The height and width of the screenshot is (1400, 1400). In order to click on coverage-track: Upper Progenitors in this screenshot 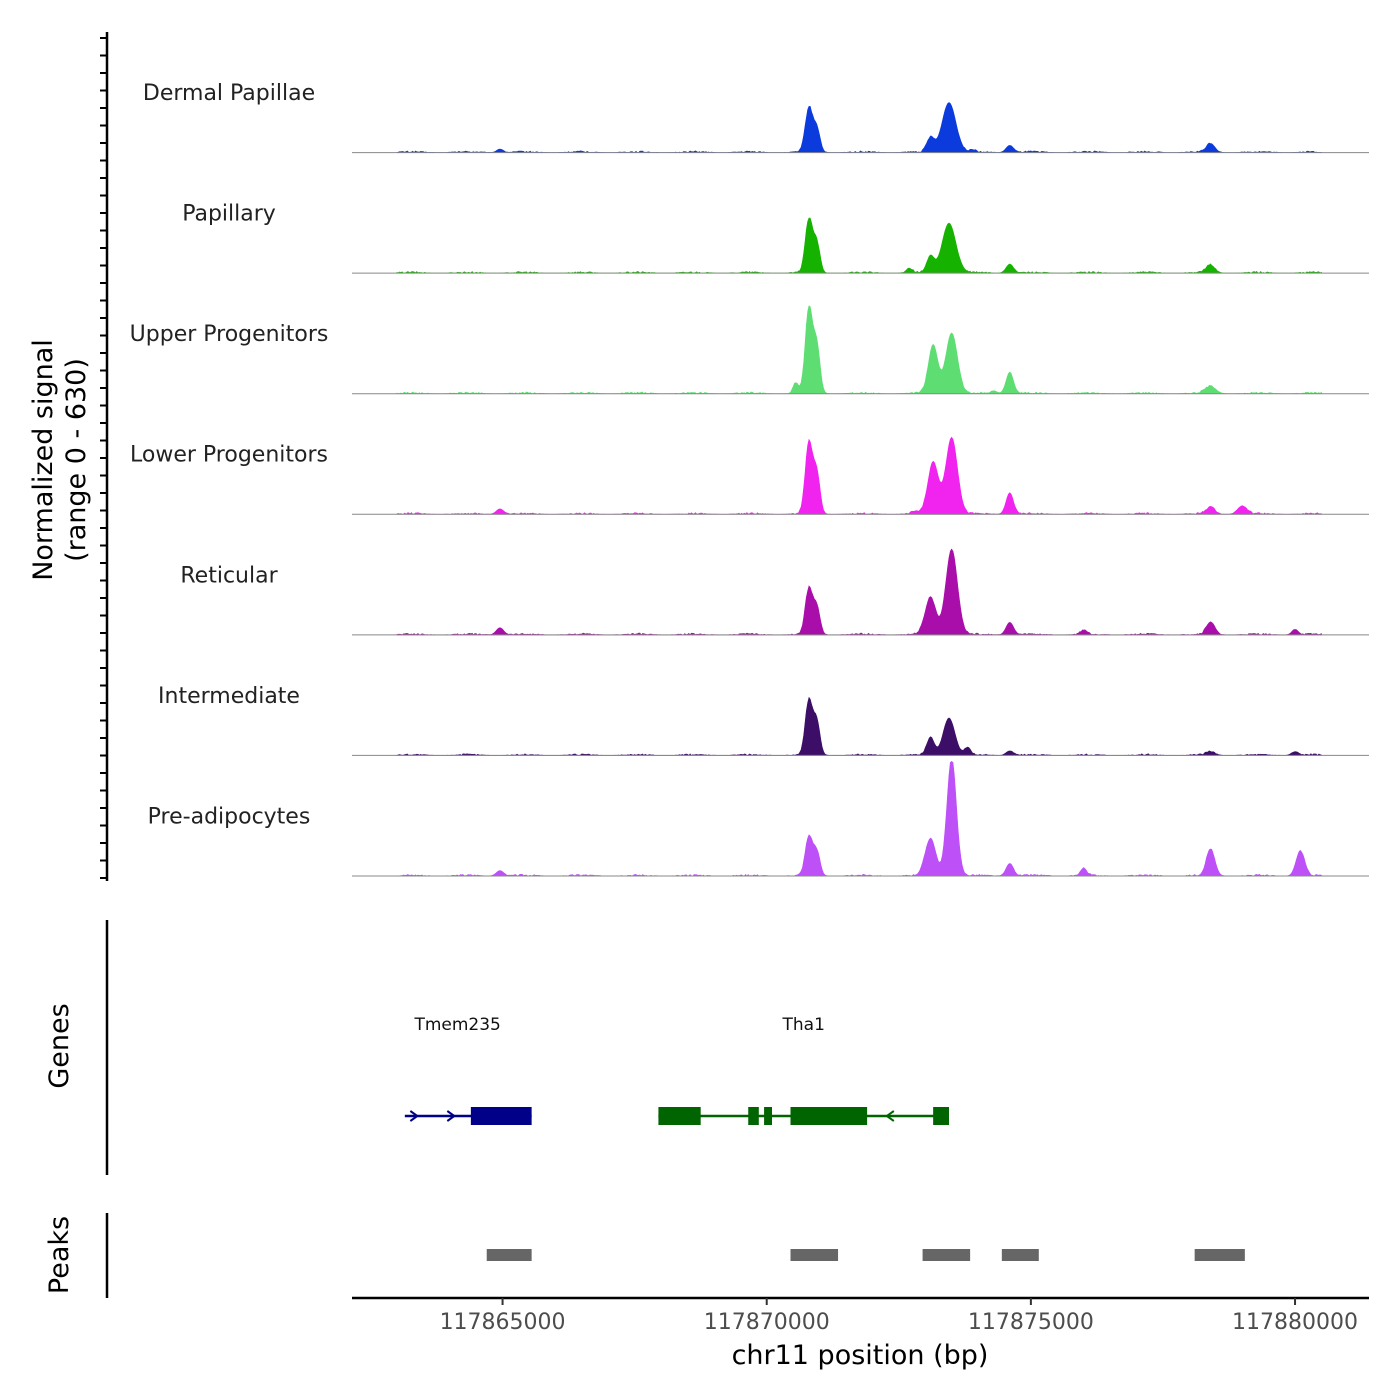, I will do `click(749, 350)`.